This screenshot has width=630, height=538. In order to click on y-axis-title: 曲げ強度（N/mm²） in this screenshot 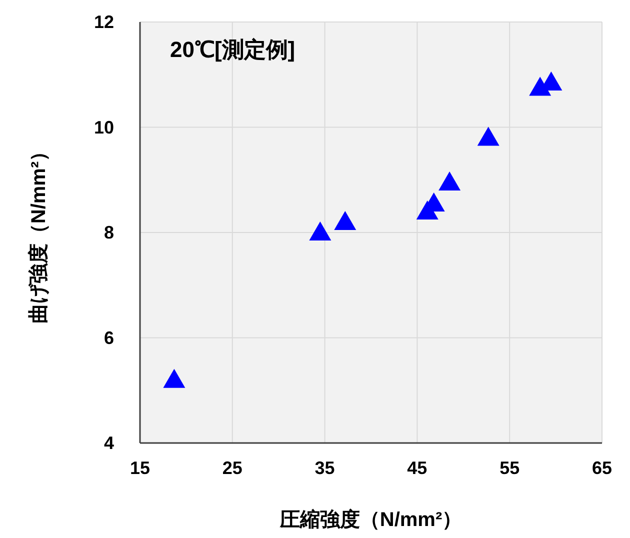, I will do `click(38, 232)`.